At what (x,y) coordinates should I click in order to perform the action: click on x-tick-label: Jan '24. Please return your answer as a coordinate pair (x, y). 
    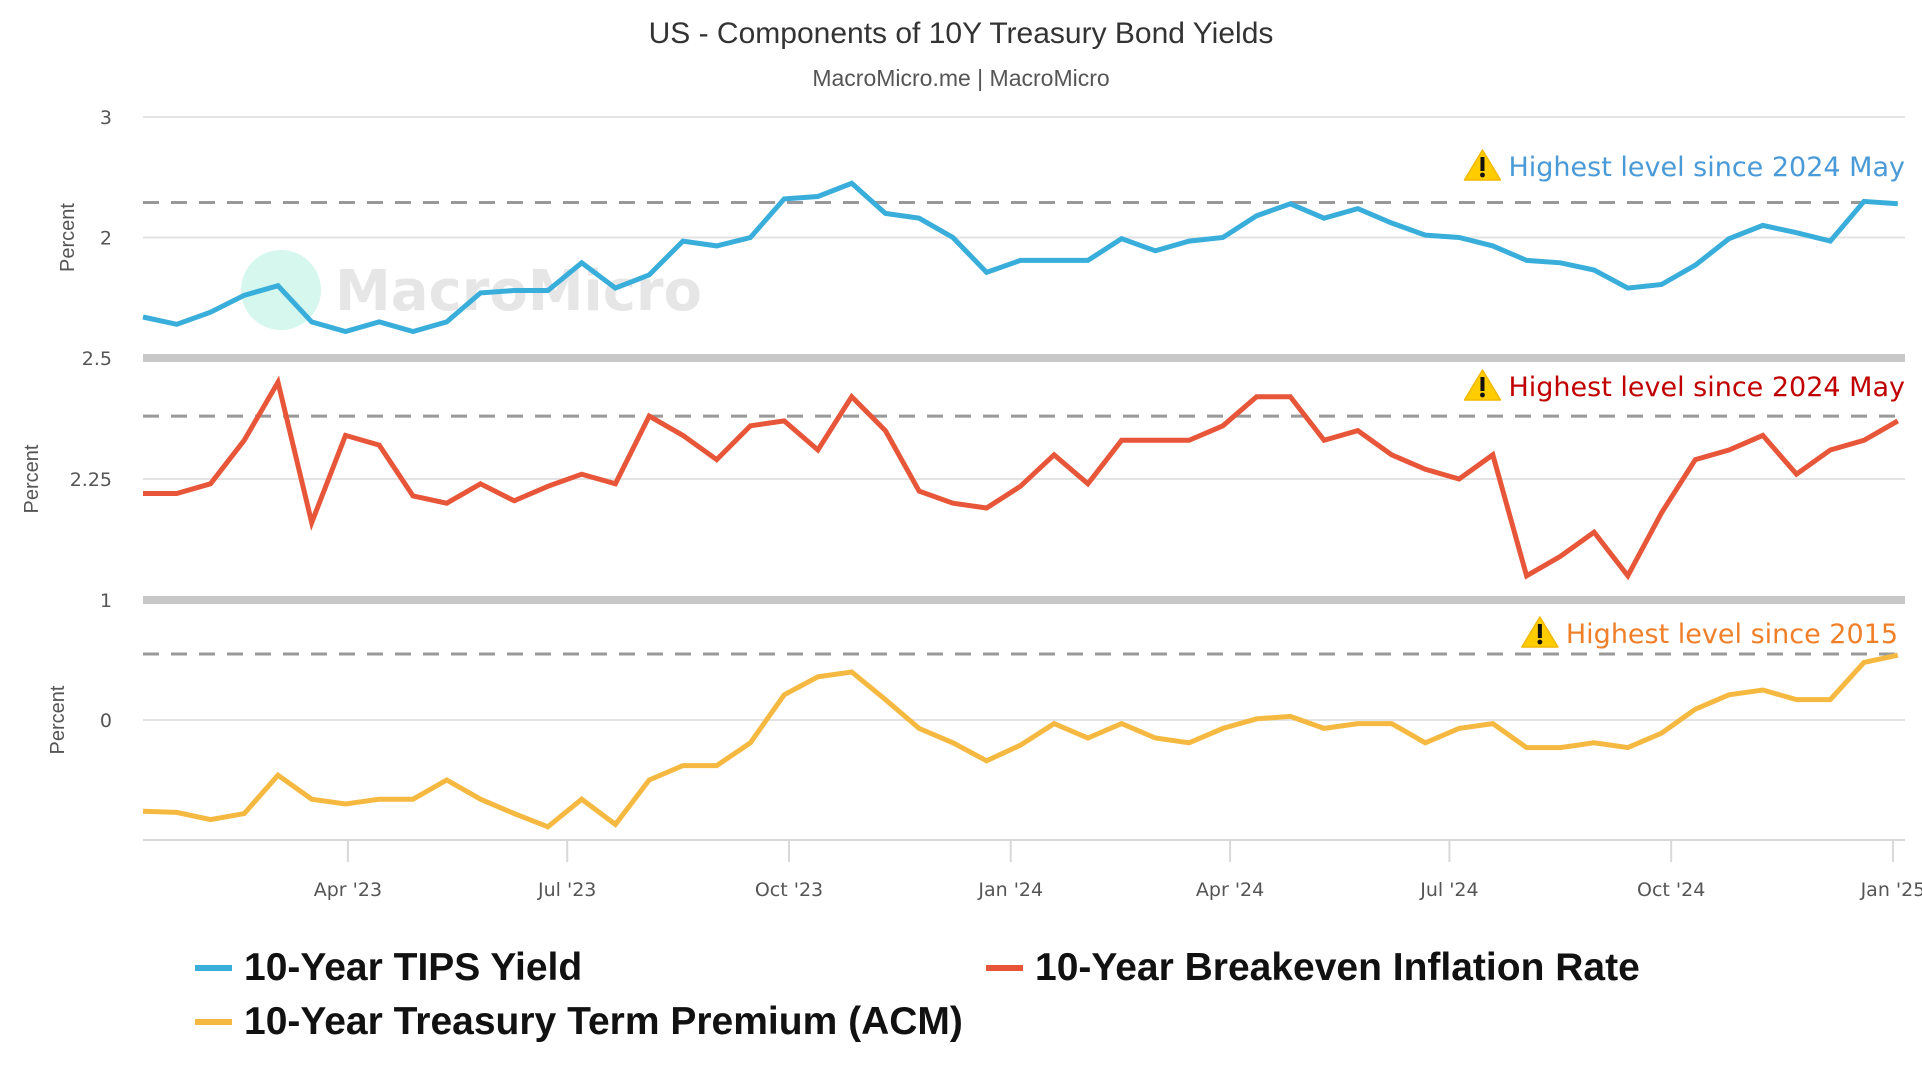
    Looking at the image, I should click on (1010, 890).